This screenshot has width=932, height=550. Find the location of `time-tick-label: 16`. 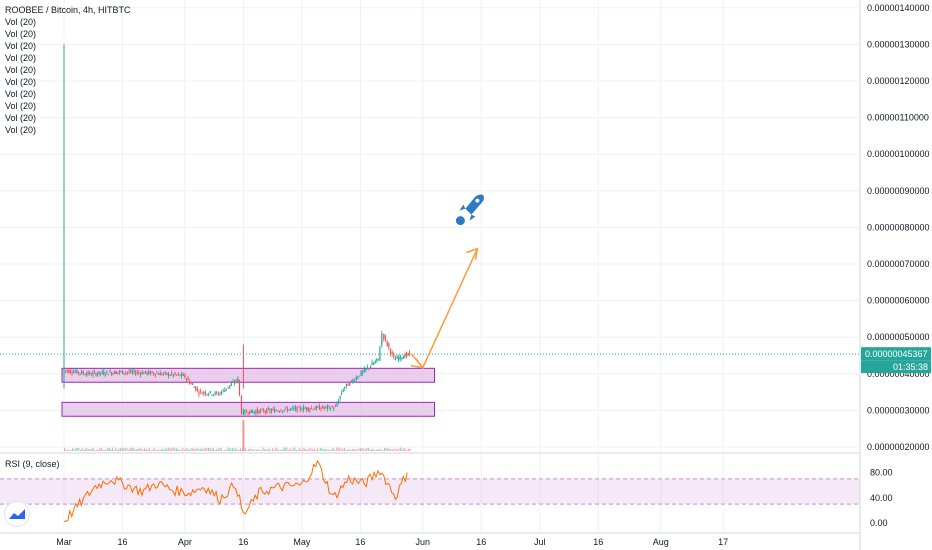

time-tick-label: 16 is located at coordinates (598, 542).